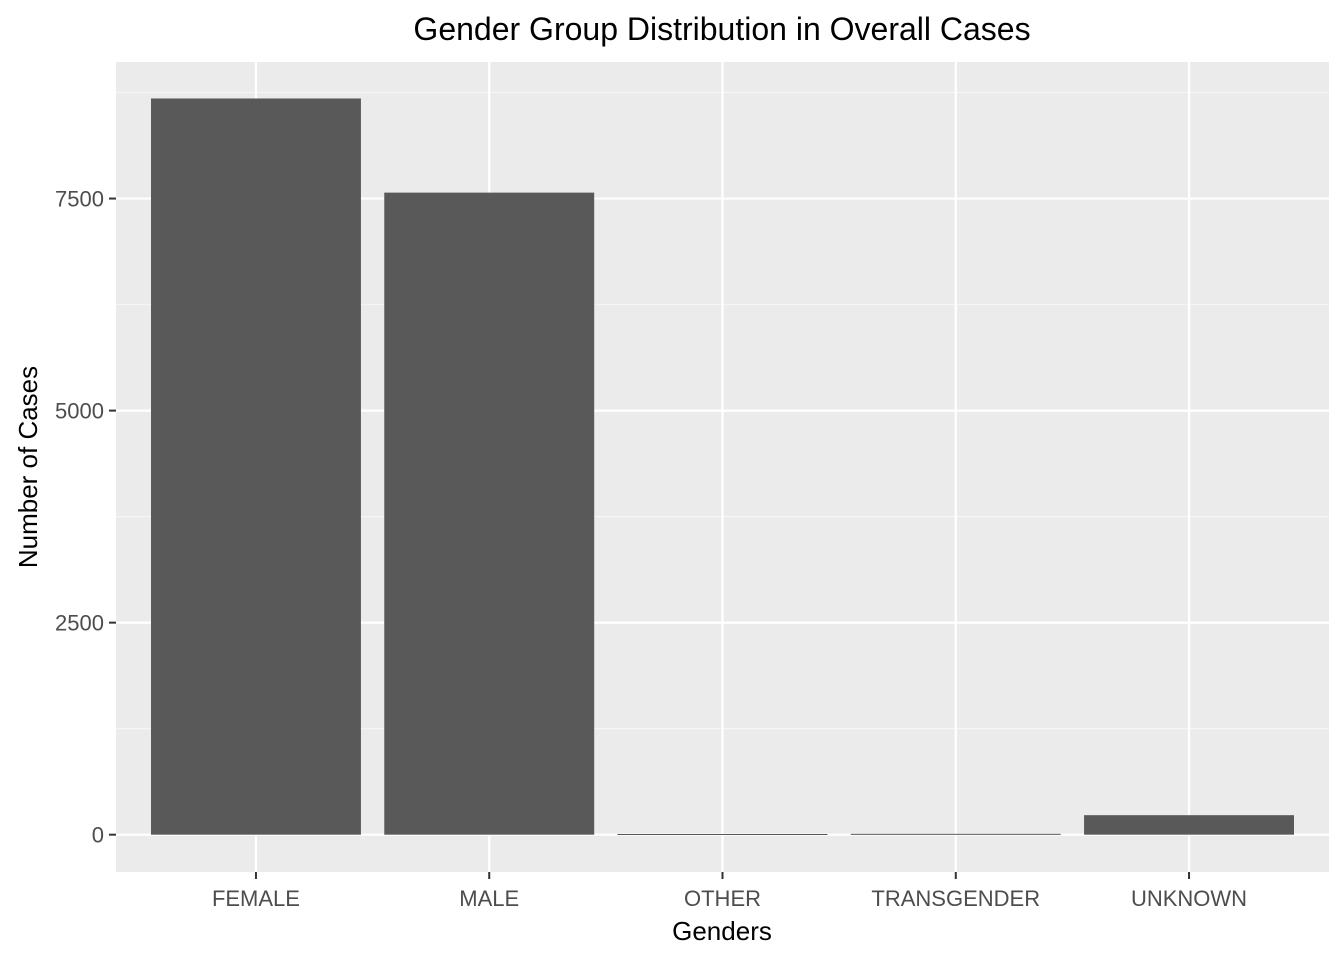  Describe the element at coordinates (1189, 898) in the screenshot. I see `x-tick-label: UNKNOWN` at that location.